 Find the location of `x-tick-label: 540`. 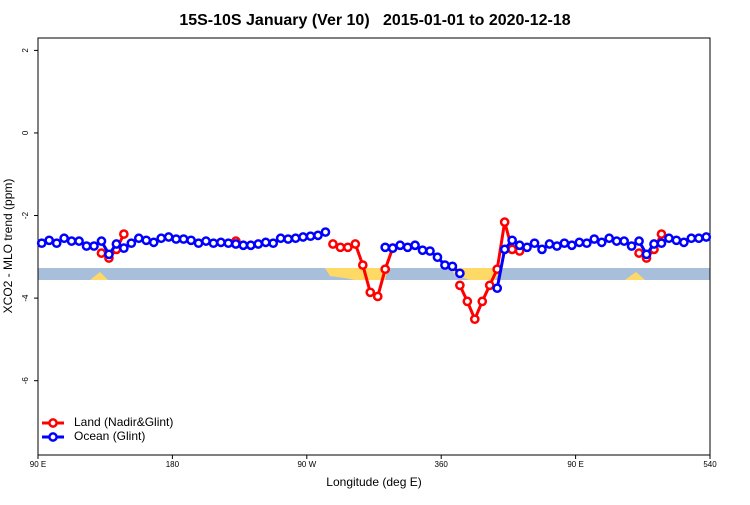

x-tick-label: 540 is located at coordinates (710, 464).